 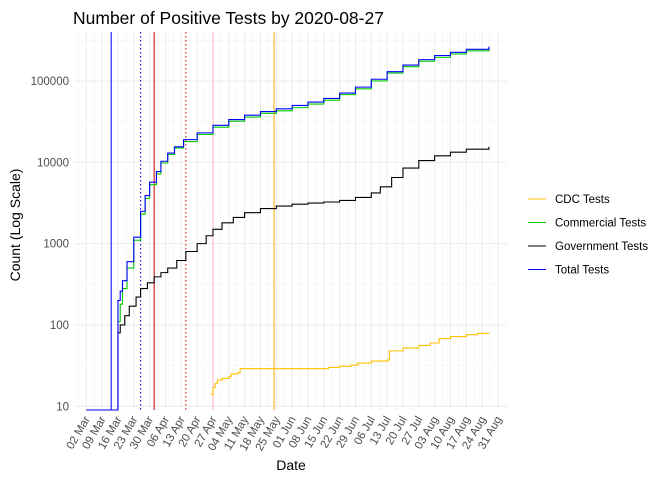 What do you see at coordinates (15, 225) in the screenshot?
I see `y-axis-title: Count (Log Scale)` at bounding box center [15, 225].